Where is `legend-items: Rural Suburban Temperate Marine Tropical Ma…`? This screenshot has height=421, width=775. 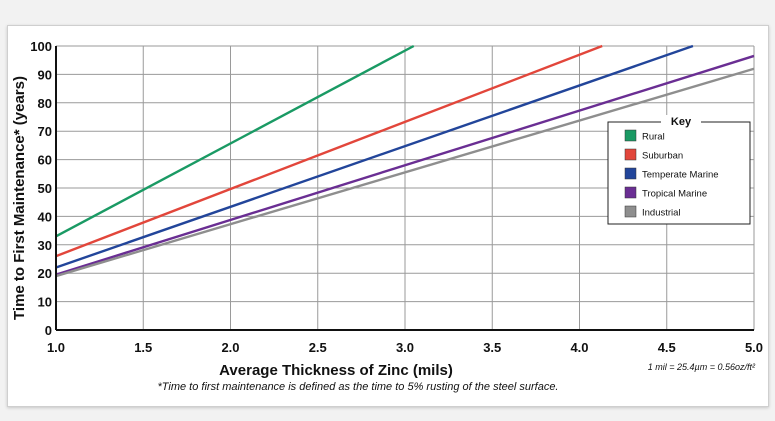
legend-items: Rural Suburban Temperate Marine Tropical Ma… is located at coordinates (671, 174).